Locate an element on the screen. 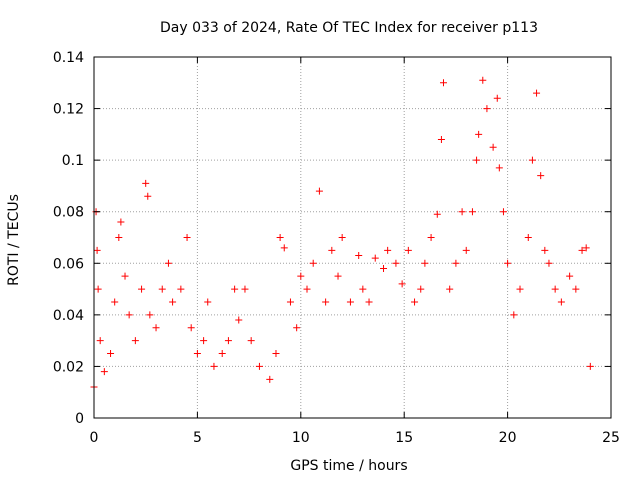 Image resolution: width=640 pixels, height=480 pixels. y-axis-label: ROTI / TECUs is located at coordinates (14, 240).